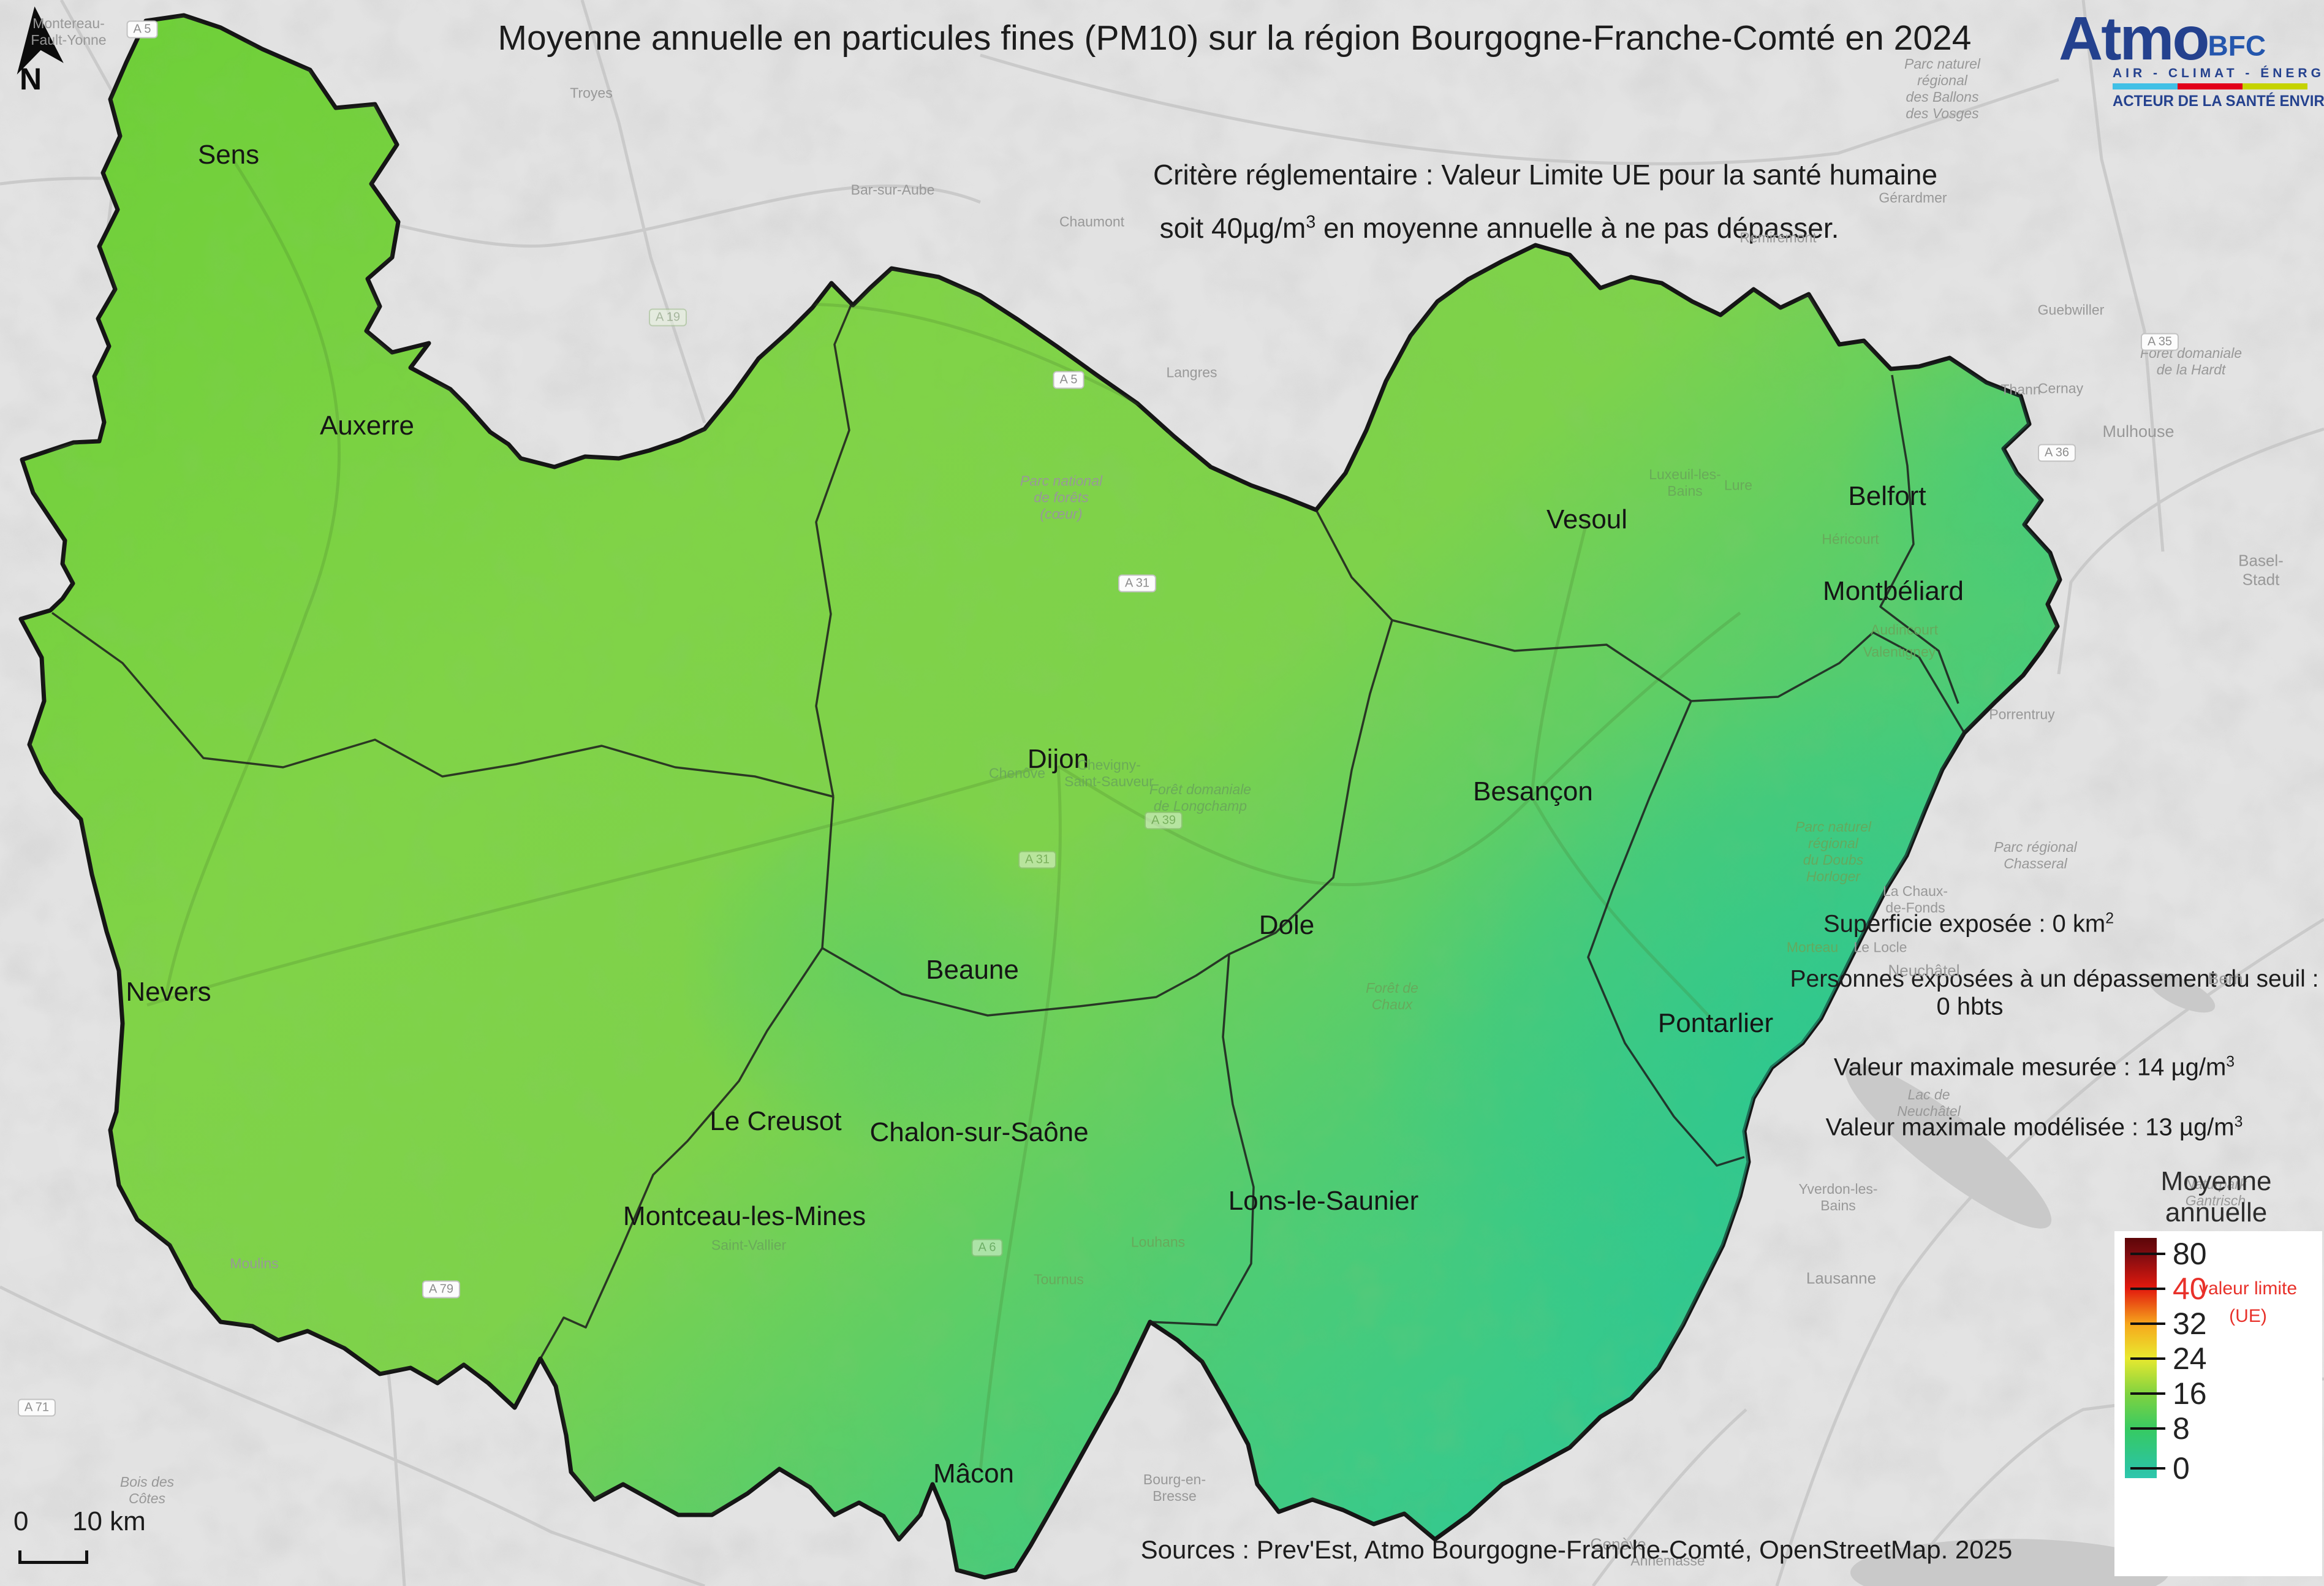  Describe the element at coordinates (776, 1121) in the screenshot. I see `city-label-le-creusot: Le Creusot` at that location.